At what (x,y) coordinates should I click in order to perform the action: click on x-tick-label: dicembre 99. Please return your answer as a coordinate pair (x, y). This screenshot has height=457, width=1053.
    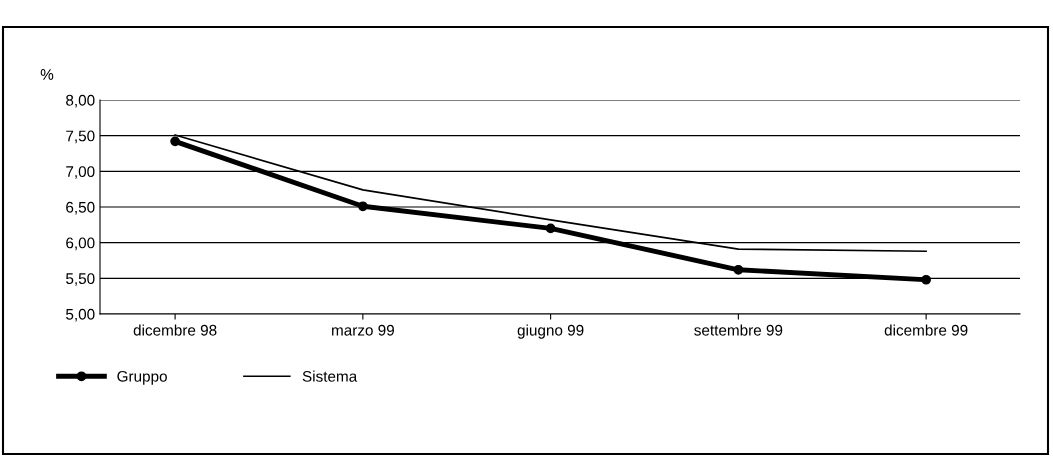
    Looking at the image, I should click on (926, 330).